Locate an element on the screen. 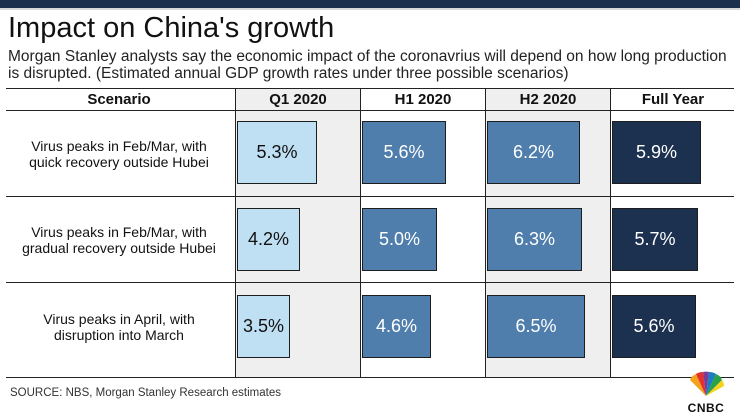 The height and width of the screenshot is (416, 740). header-q1-2020: Q1 2020 is located at coordinates (298, 99).